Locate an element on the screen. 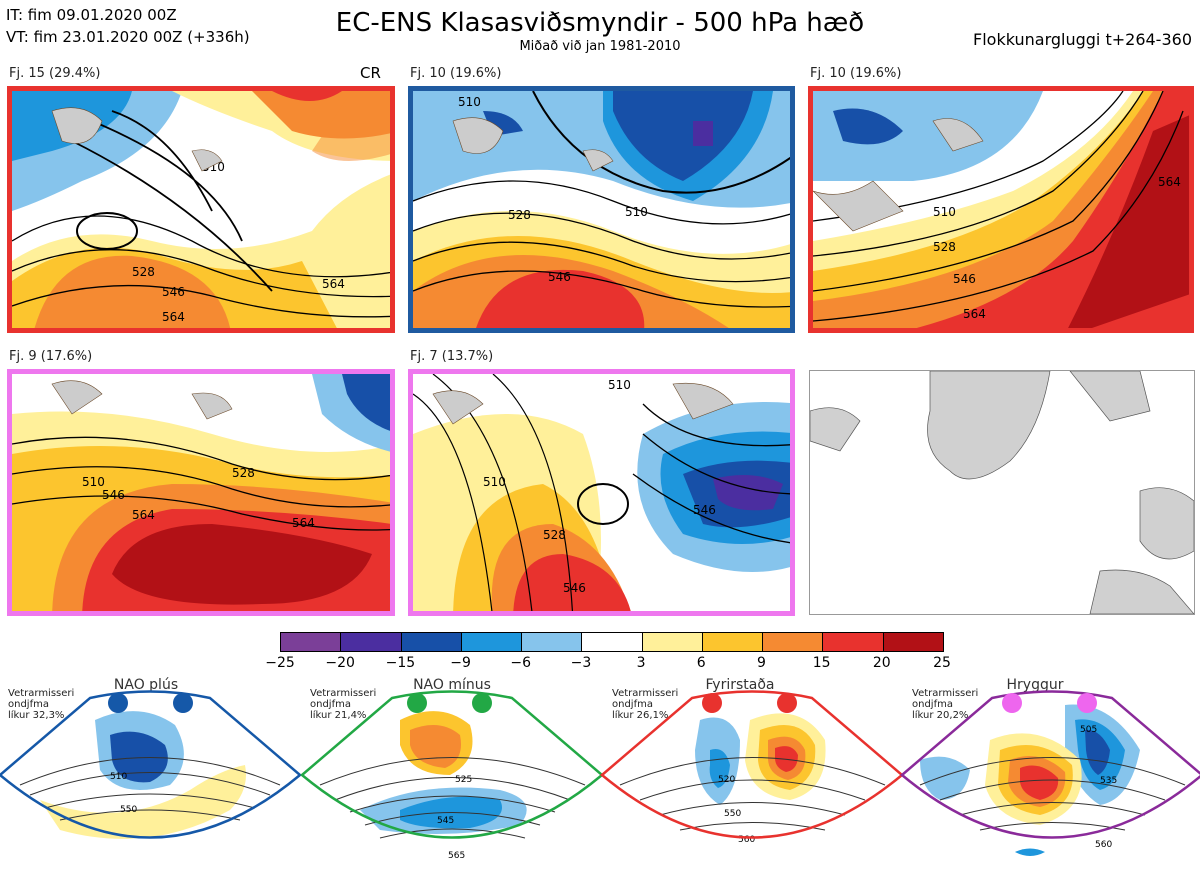 The image size is (1200, 871). page-title: EC-ENS Klasasviðsmyndir - 500 hPa hæð is located at coordinates (600, 23).